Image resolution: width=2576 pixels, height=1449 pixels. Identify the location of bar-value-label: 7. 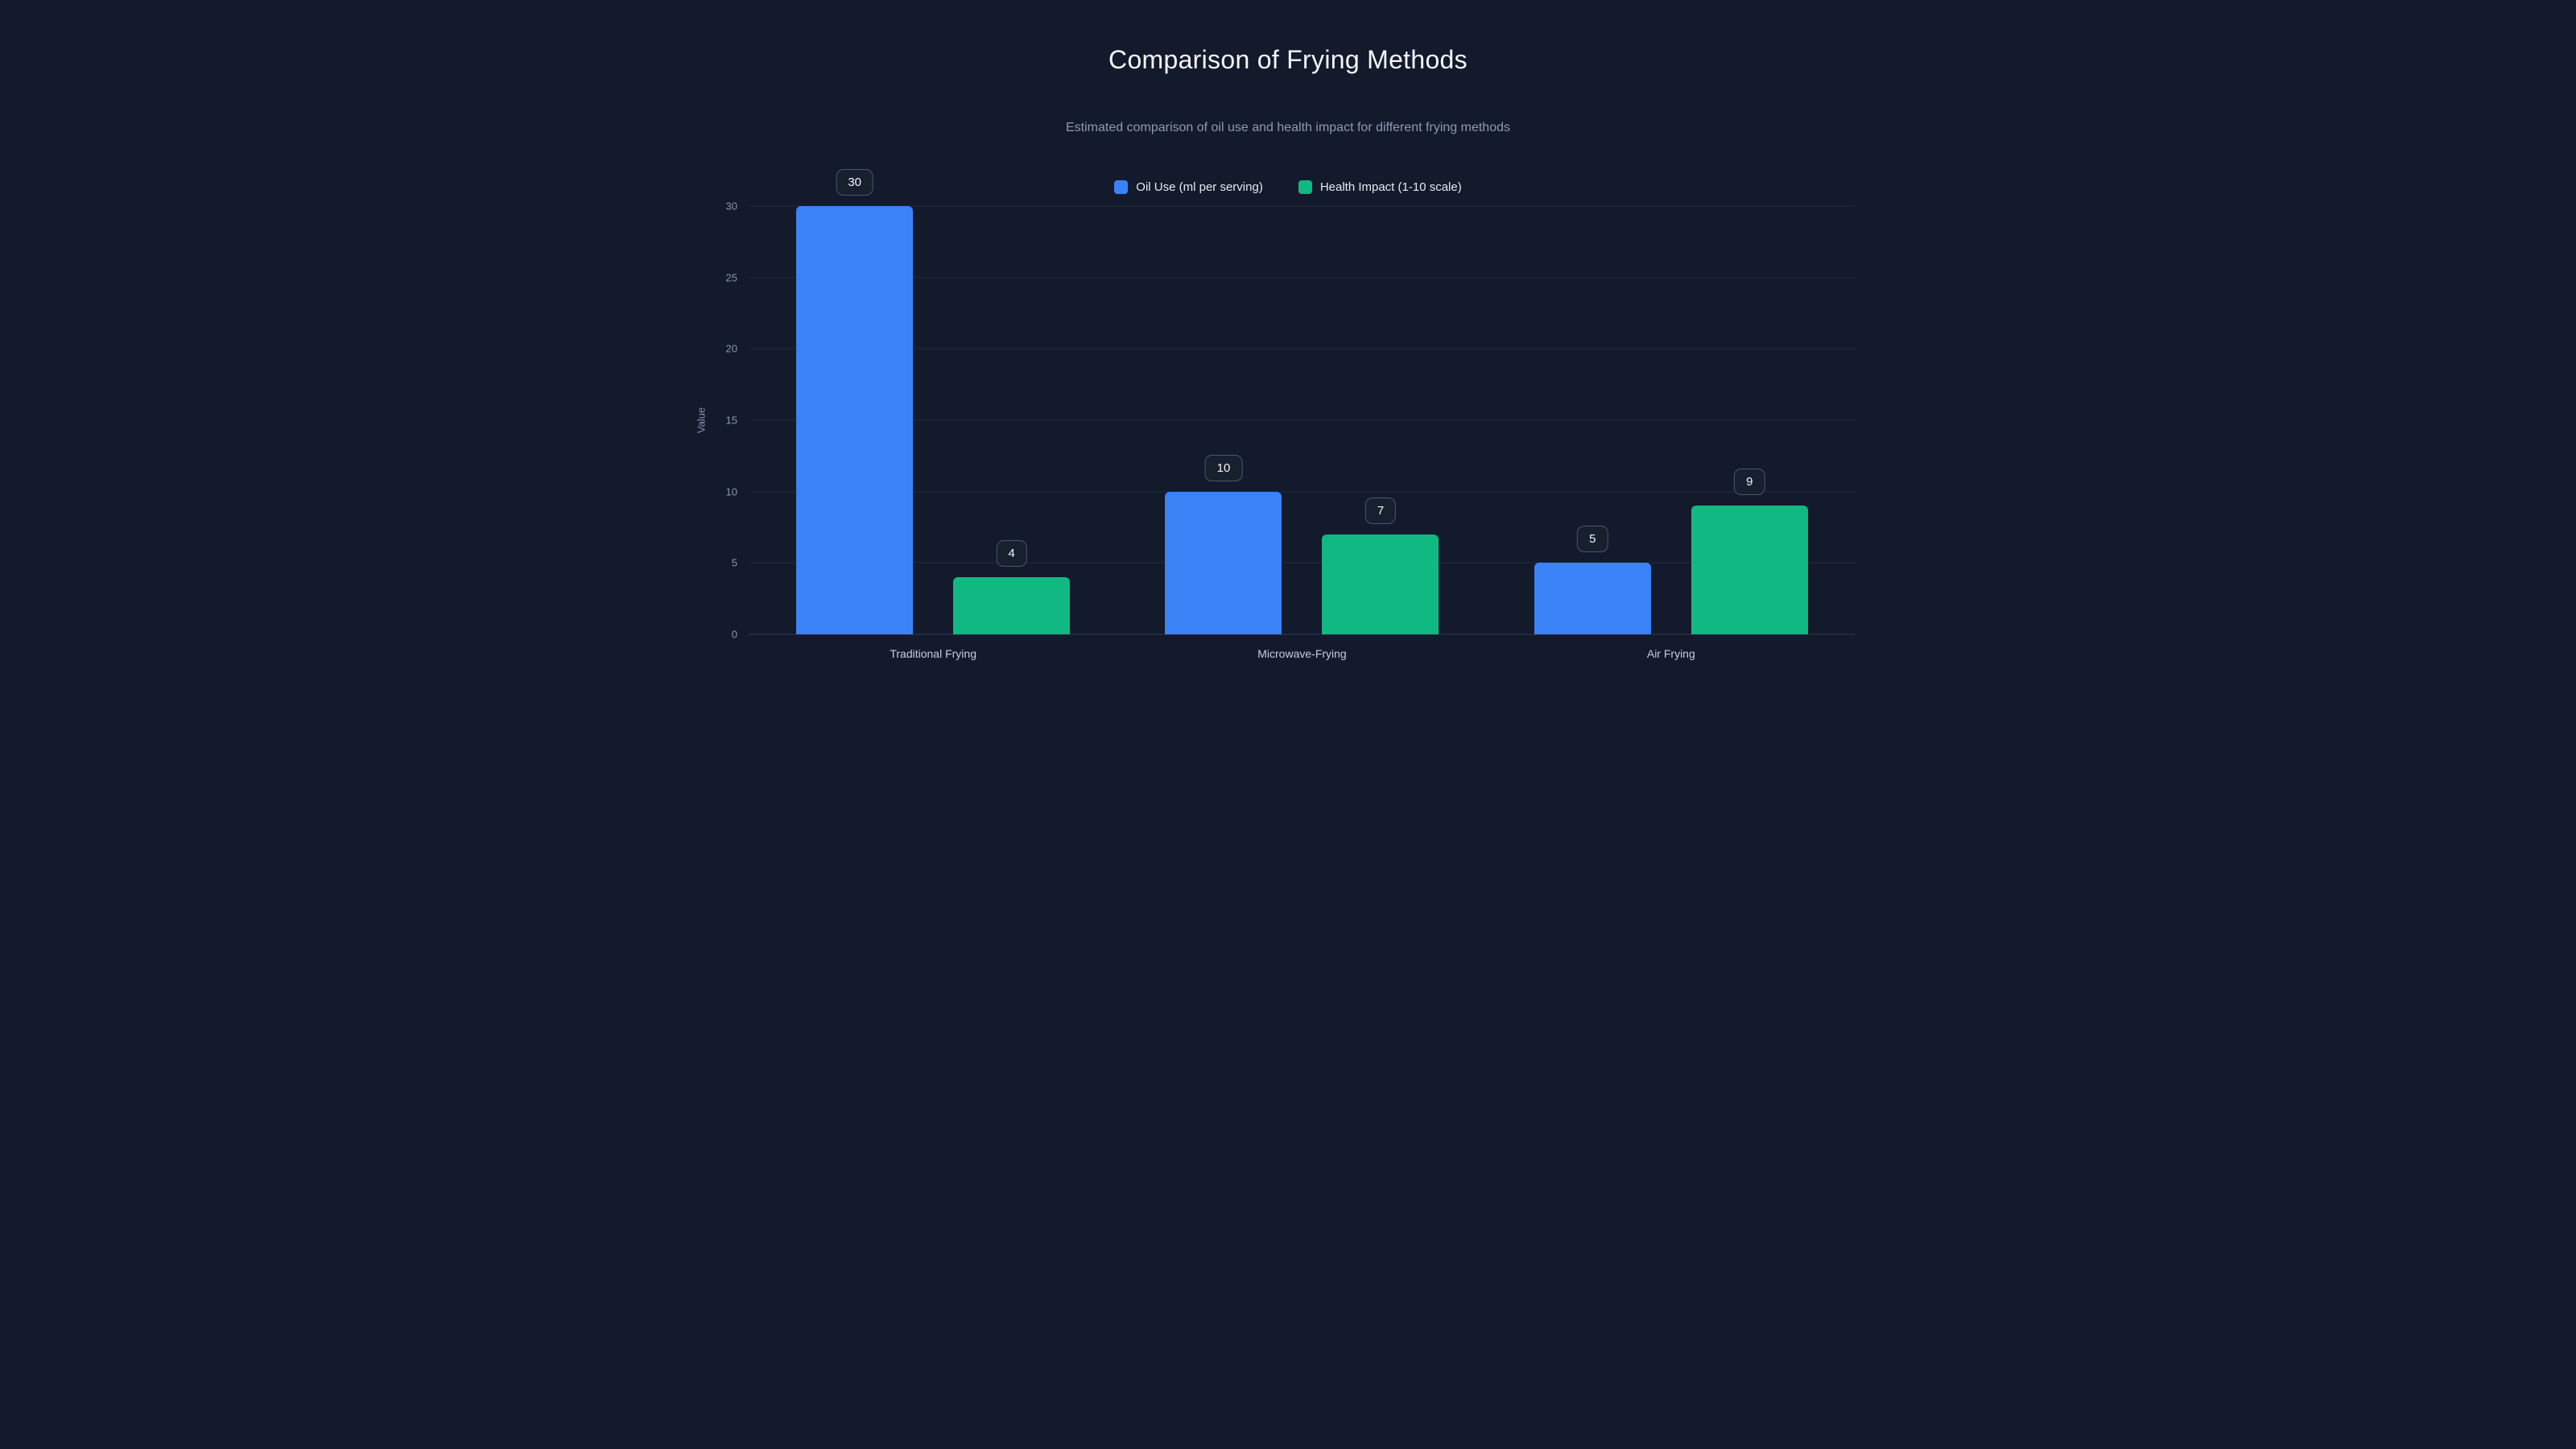
(1380, 510).